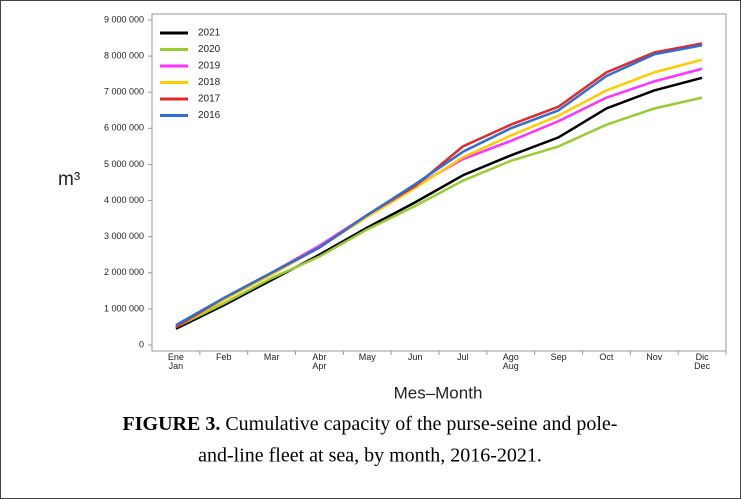 The width and height of the screenshot is (741, 499). What do you see at coordinates (209, 66) in the screenshot?
I see `legend-label: 2019` at bounding box center [209, 66].